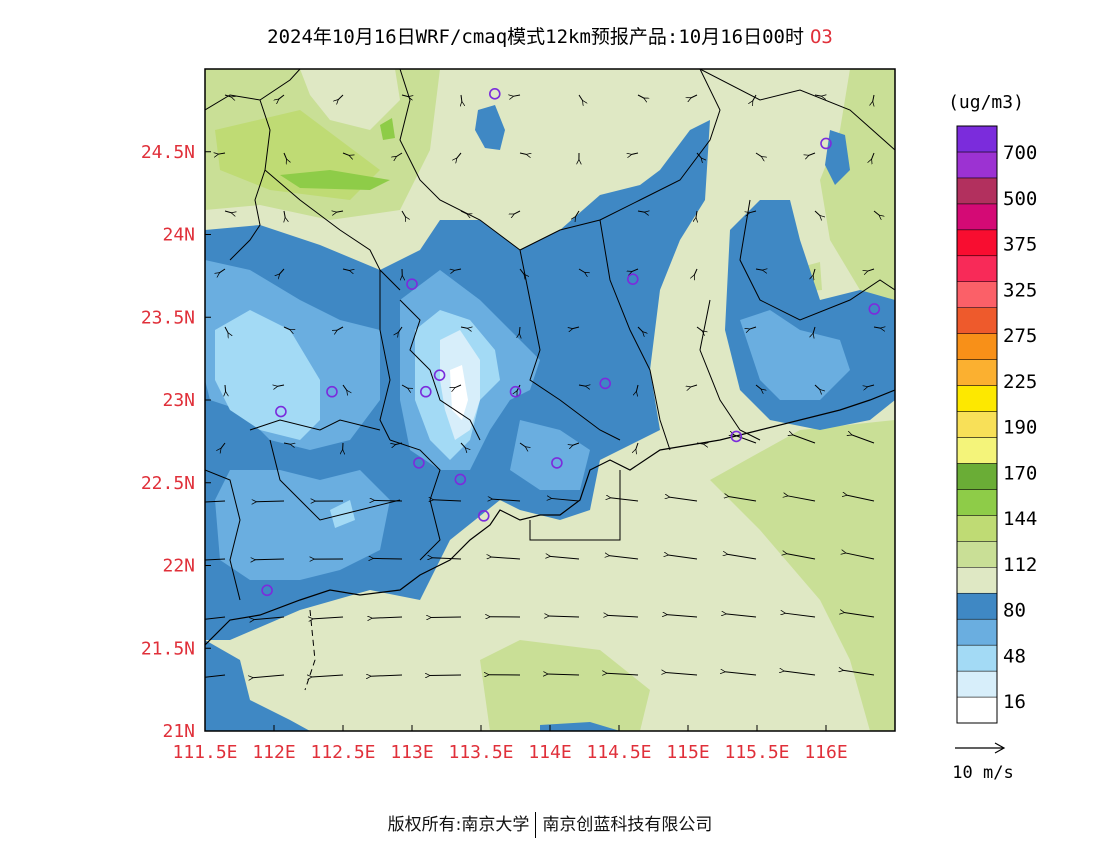 This screenshot has height=850, width=1100. What do you see at coordinates (168, 483) in the screenshot?
I see `y-tick-label: 22.5N` at bounding box center [168, 483].